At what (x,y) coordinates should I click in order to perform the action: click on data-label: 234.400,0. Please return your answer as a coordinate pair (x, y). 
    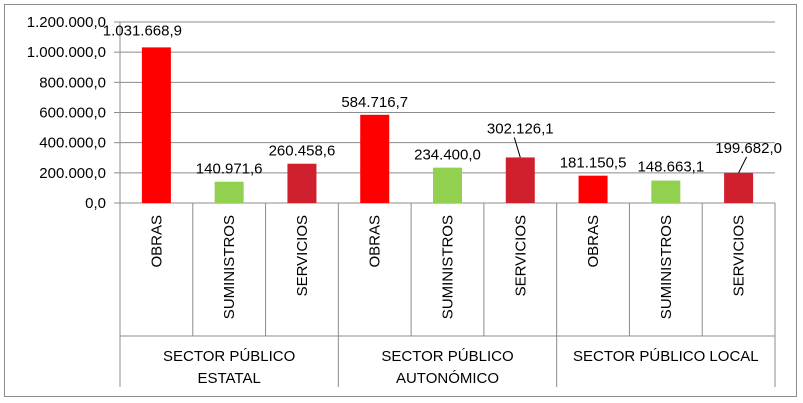
    Looking at the image, I should click on (447, 155).